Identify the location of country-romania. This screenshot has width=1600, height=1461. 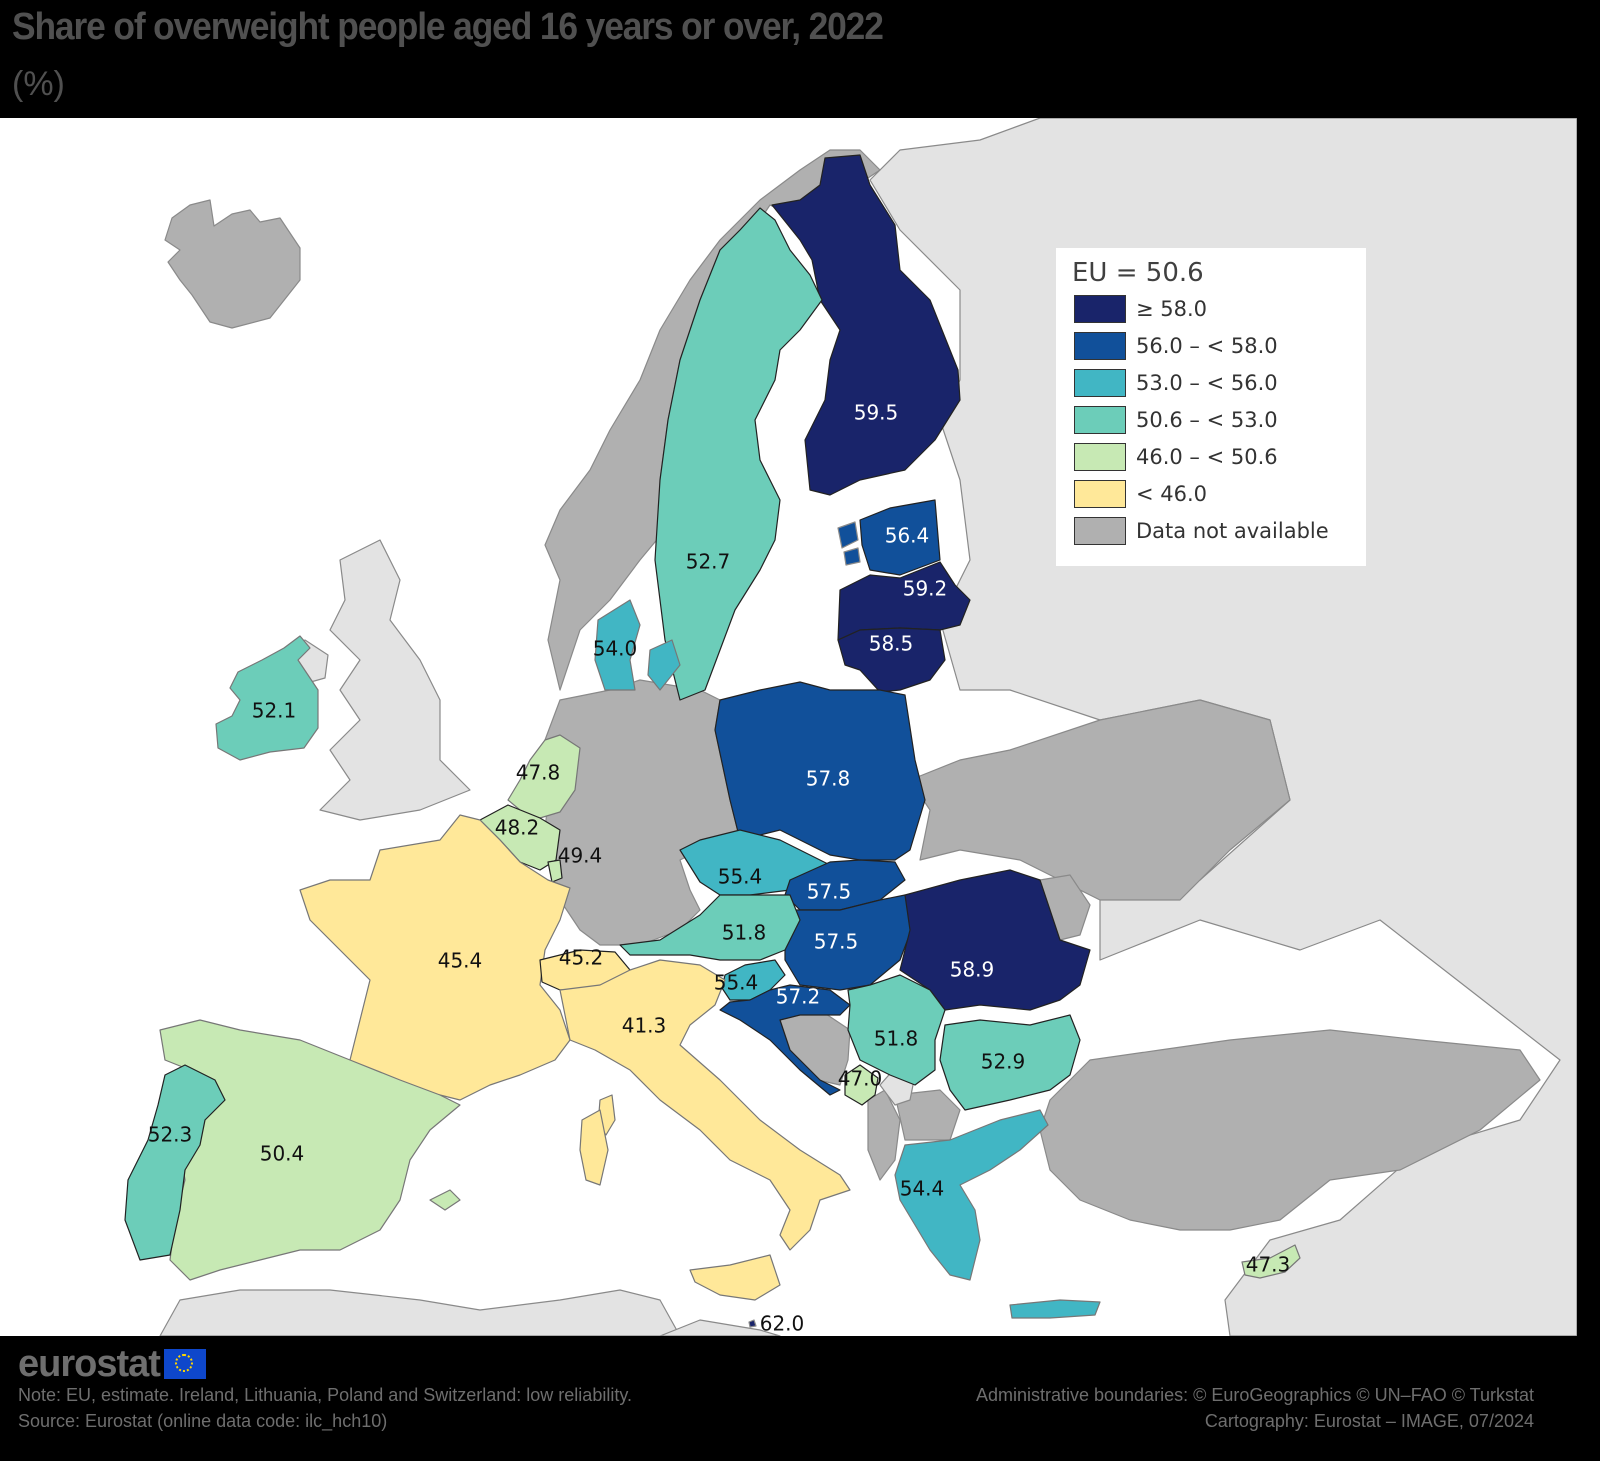
(995, 940).